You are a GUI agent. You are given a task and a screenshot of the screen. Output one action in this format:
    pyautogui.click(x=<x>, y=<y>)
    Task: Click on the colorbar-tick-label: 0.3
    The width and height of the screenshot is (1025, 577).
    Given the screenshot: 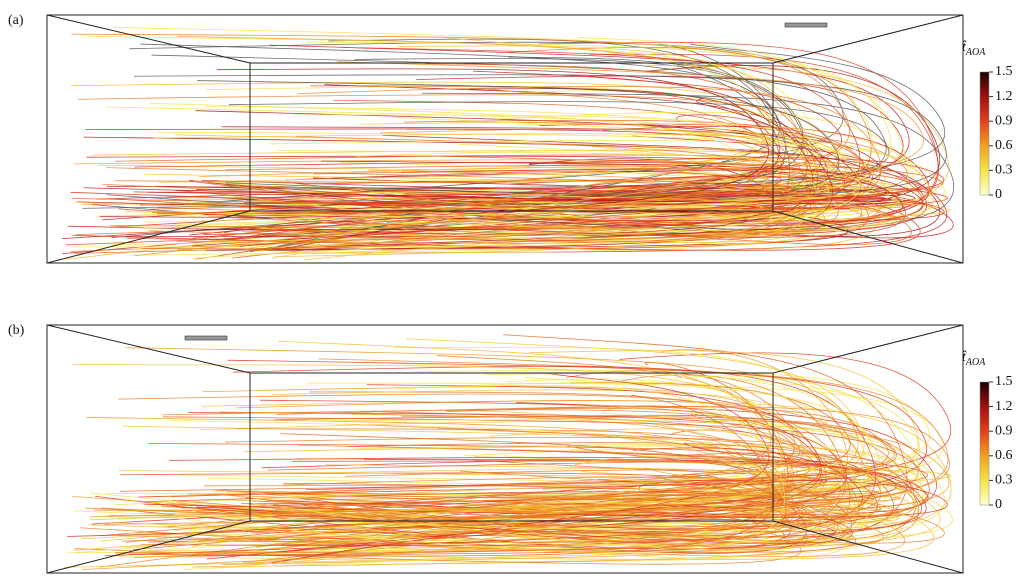 What is the action you would take?
    pyautogui.click(x=1004, y=480)
    